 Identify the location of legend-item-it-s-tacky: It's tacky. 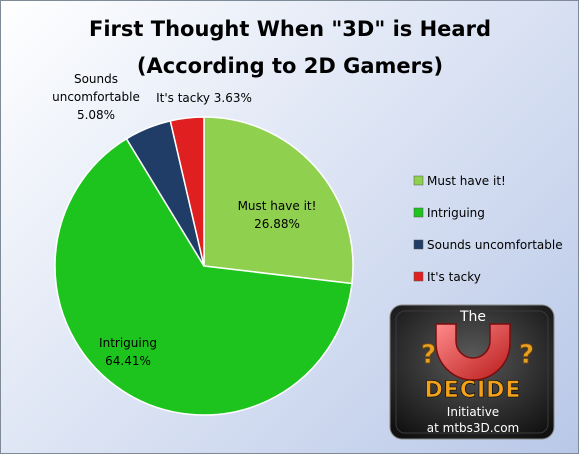
(447, 277).